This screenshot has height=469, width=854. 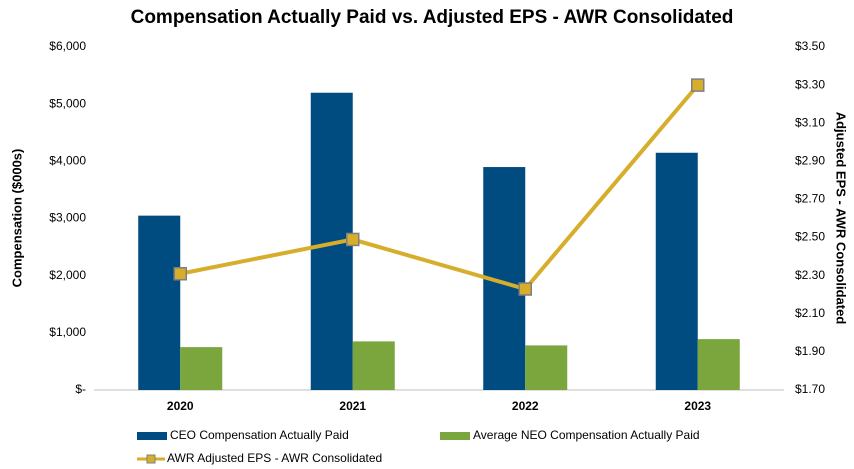 I want to click on y2-tick-label: $3.30, so click(x=810, y=84).